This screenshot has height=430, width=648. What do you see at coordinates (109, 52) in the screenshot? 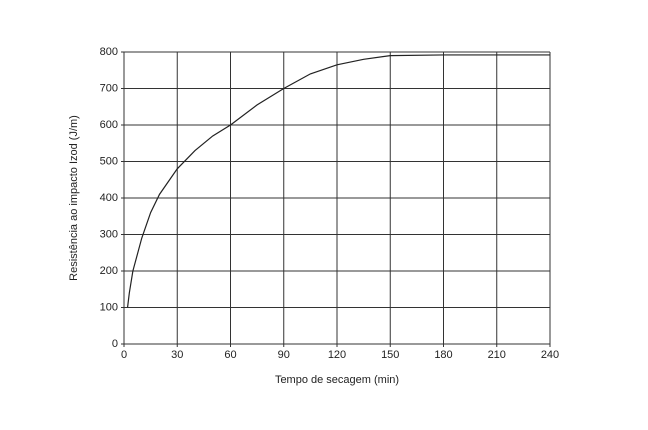
I see `y-tick-label: 800` at bounding box center [109, 52].